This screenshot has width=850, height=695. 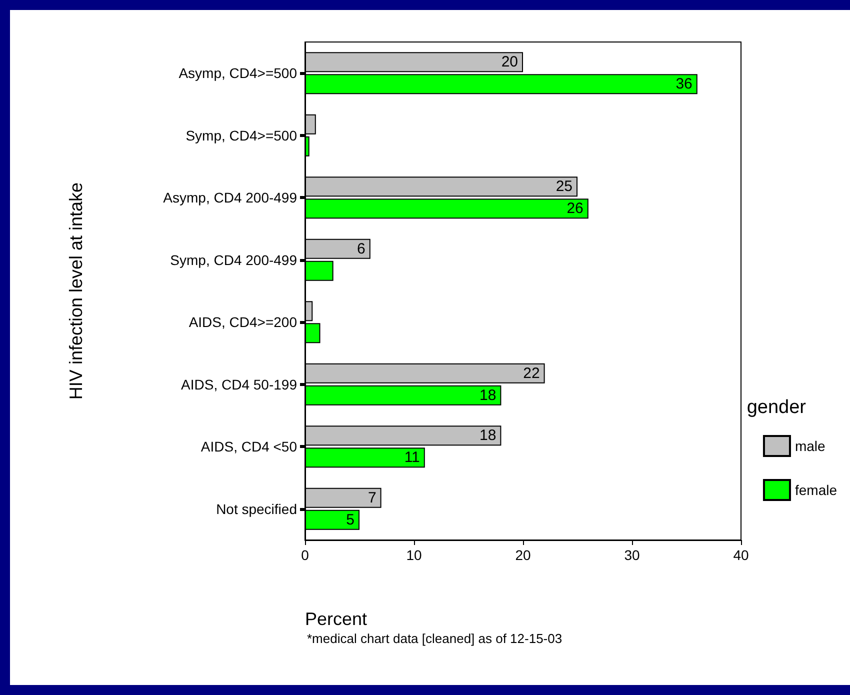 What do you see at coordinates (575, 209) in the screenshot?
I see `data-label: 26` at bounding box center [575, 209].